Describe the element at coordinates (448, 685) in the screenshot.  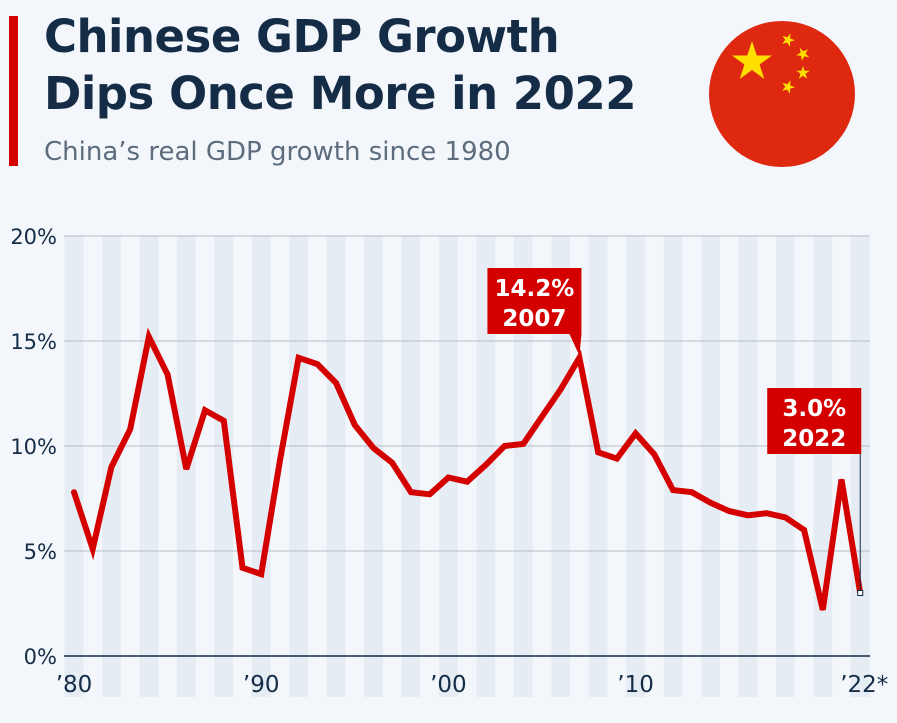
I see `x-tick-label: ’00` at that location.